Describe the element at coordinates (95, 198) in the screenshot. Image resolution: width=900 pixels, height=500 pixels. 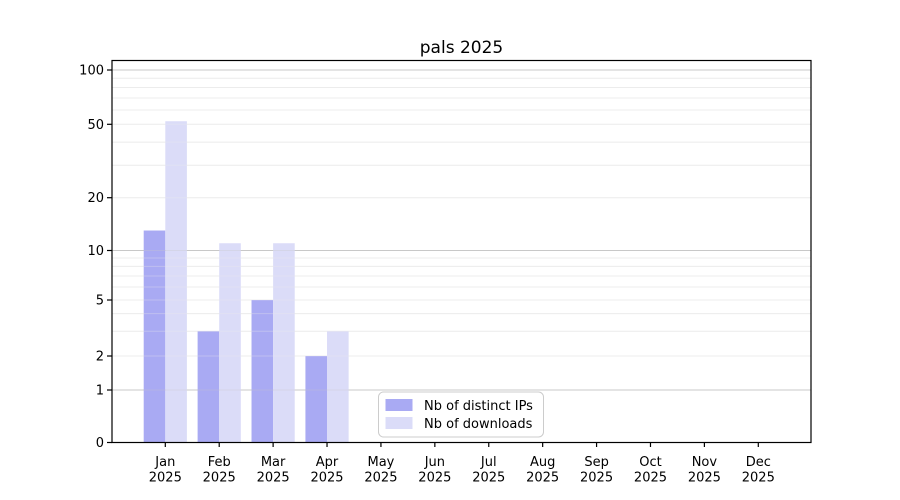
I see `y-tick-label: 20` at that location.